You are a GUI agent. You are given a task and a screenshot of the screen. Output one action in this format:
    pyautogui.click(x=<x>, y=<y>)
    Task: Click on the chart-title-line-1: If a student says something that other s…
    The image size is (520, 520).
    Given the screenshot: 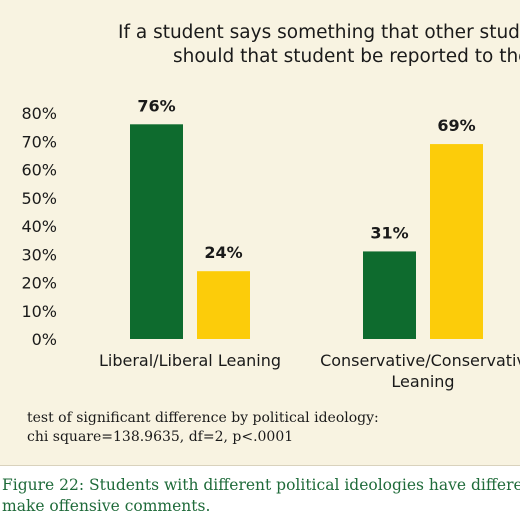 What is the action you would take?
    pyautogui.click(x=319, y=32)
    